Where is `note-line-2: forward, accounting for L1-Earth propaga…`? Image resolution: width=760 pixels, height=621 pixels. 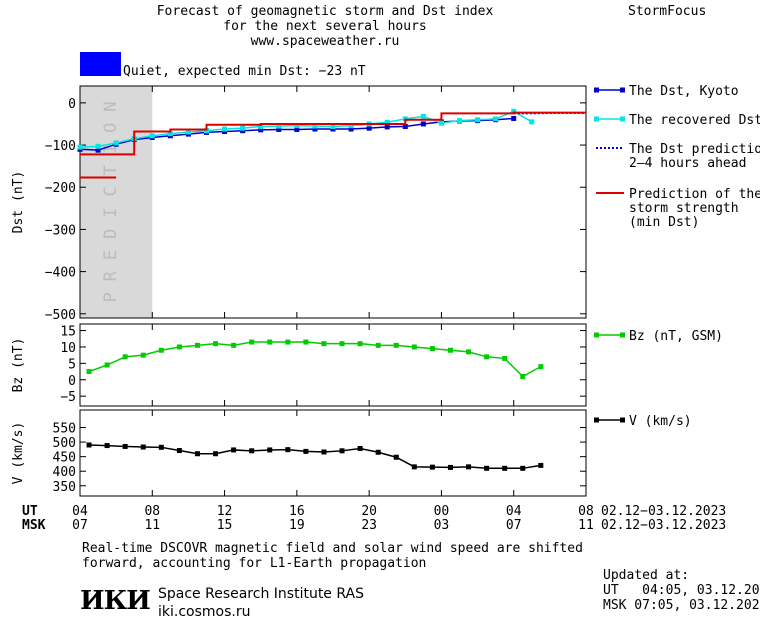 note-line-2: forward, accounting for L1-Earth propaga… is located at coordinates (332, 563).